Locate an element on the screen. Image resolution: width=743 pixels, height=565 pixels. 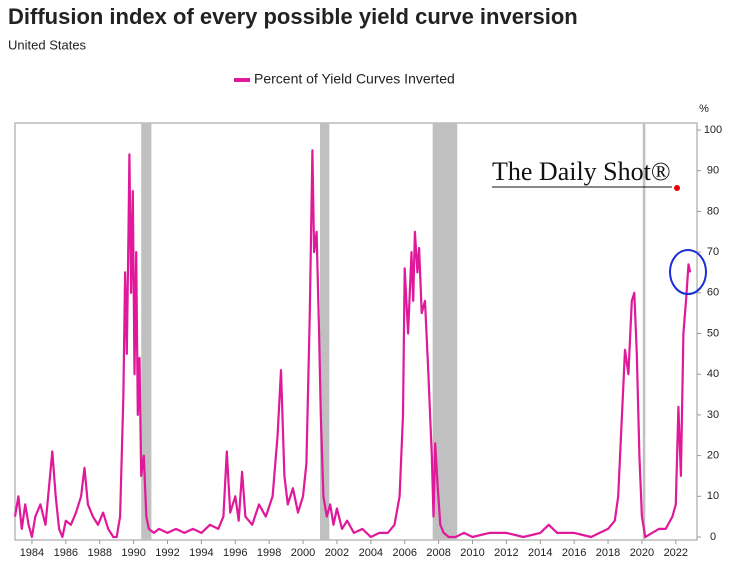
x-tick-label: 2022 is located at coordinates (676, 553).